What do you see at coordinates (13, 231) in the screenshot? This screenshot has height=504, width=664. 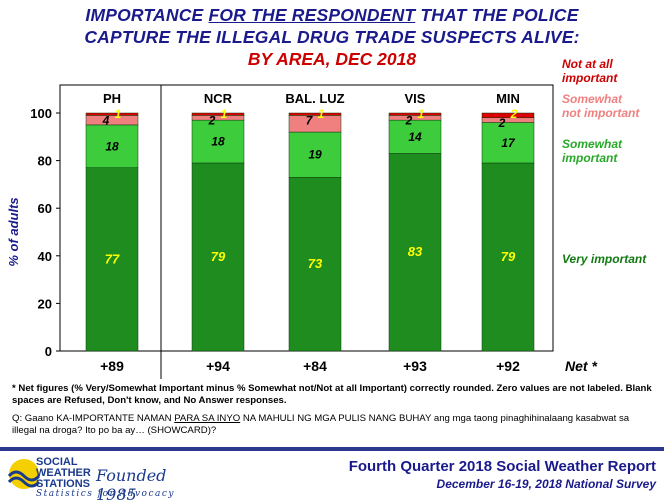 I see `y-axis-label: % of adults` at bounding box center [13, 231].